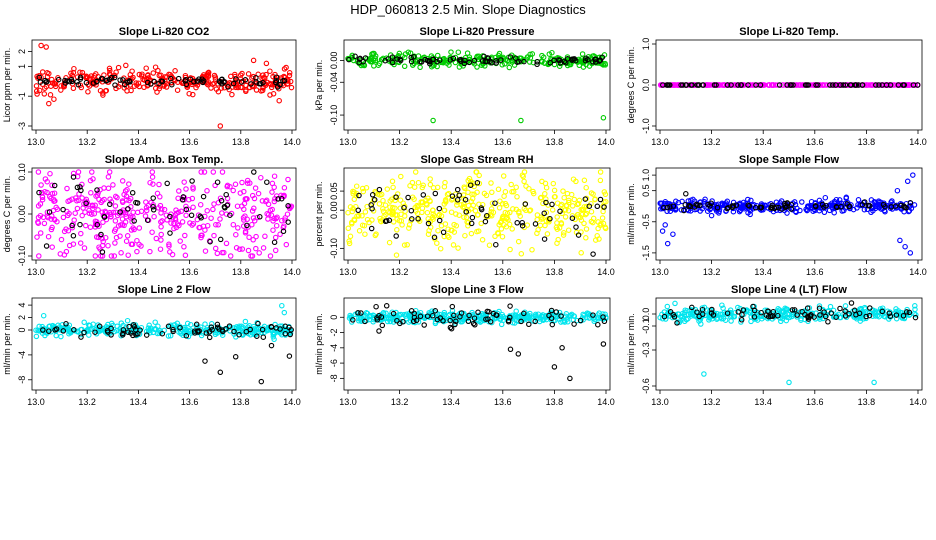 The width and height of the screenshot is (936, 540). What do you see at coordinates (479, 342) in the screenshot?
I see `series-selected` at bounding box center [479, 342].